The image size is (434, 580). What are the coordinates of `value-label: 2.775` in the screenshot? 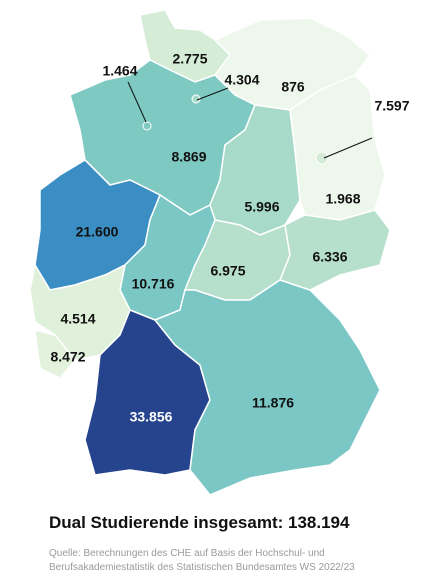 It's located at (189, 59).